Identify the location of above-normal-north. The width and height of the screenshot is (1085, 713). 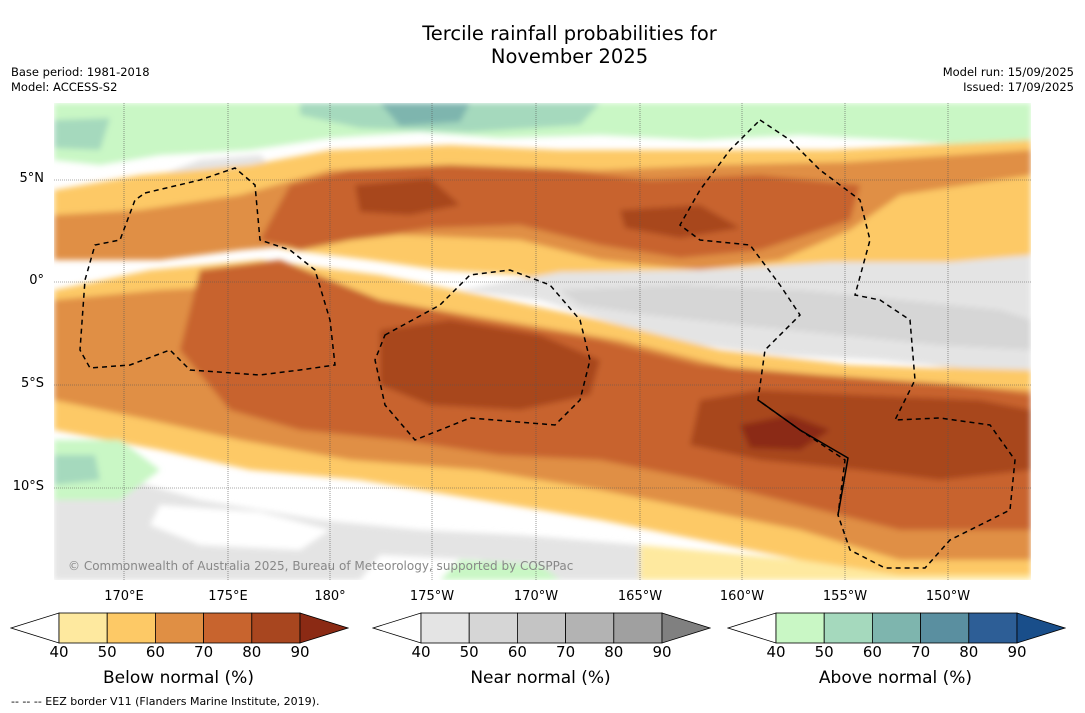
(542, 134).